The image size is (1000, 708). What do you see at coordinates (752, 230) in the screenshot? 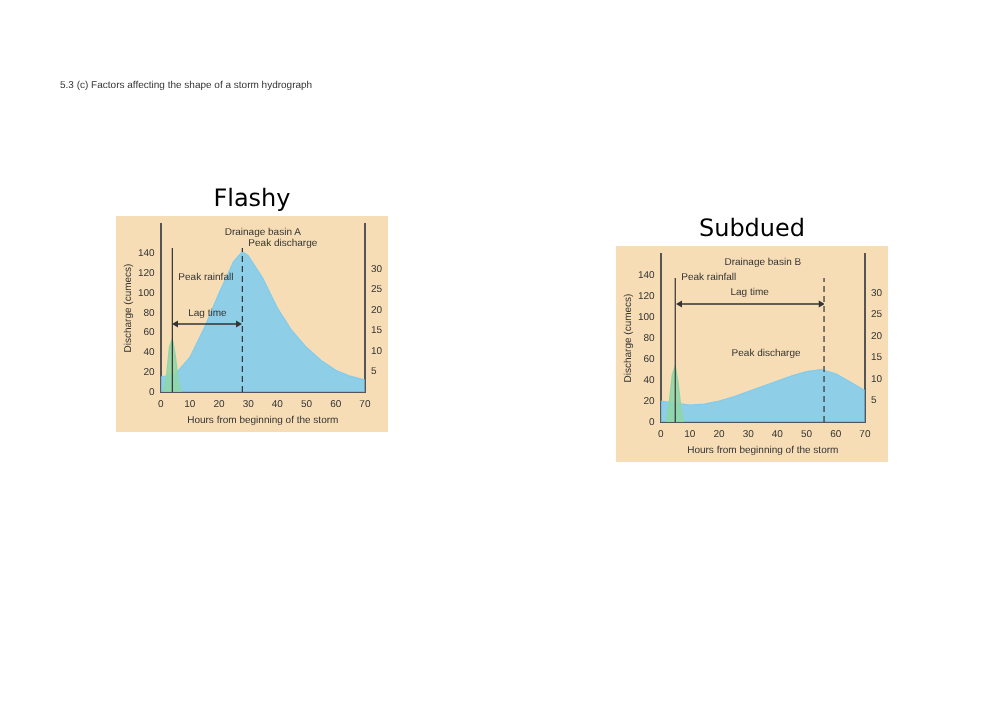
I see `chart-title: Subdued` at bounding box center [752, 230].